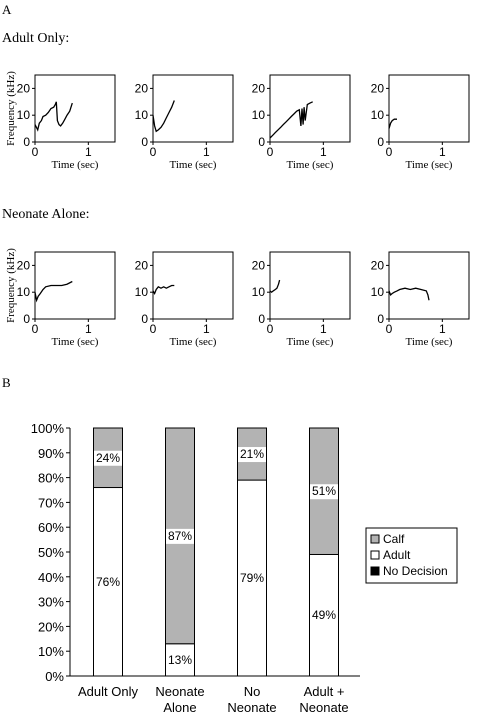 This screenshot has height=717, width=480. What do you see at coordinates (375, 571) in the screenshot?
I see `legend-swatch-no-decision` at bounding box center [375, 571].